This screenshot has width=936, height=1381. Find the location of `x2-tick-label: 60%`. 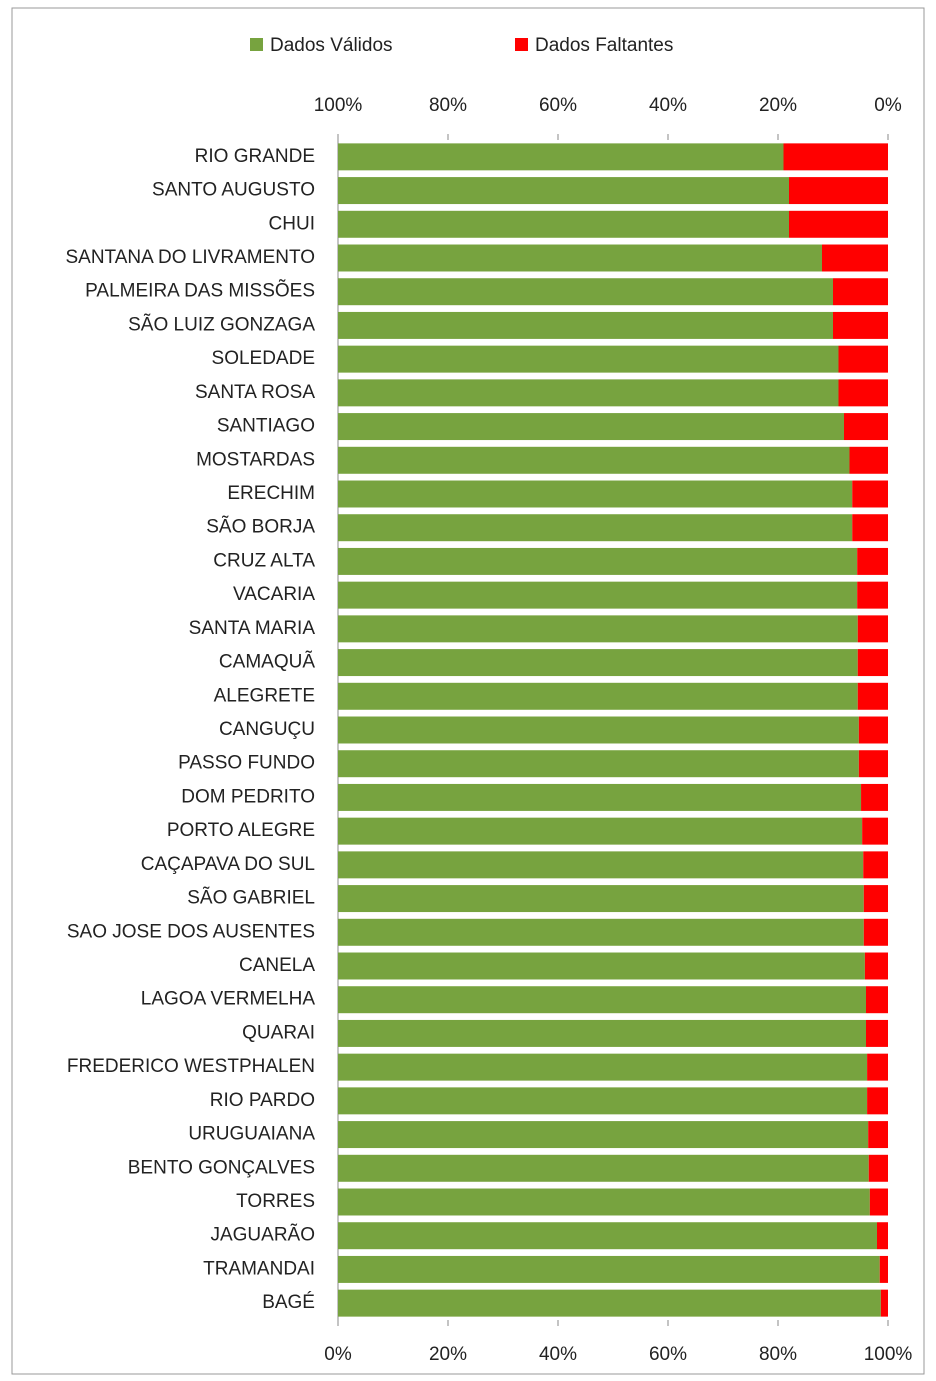

x2-tick-label: 60% is located at coordinates (558, 105).